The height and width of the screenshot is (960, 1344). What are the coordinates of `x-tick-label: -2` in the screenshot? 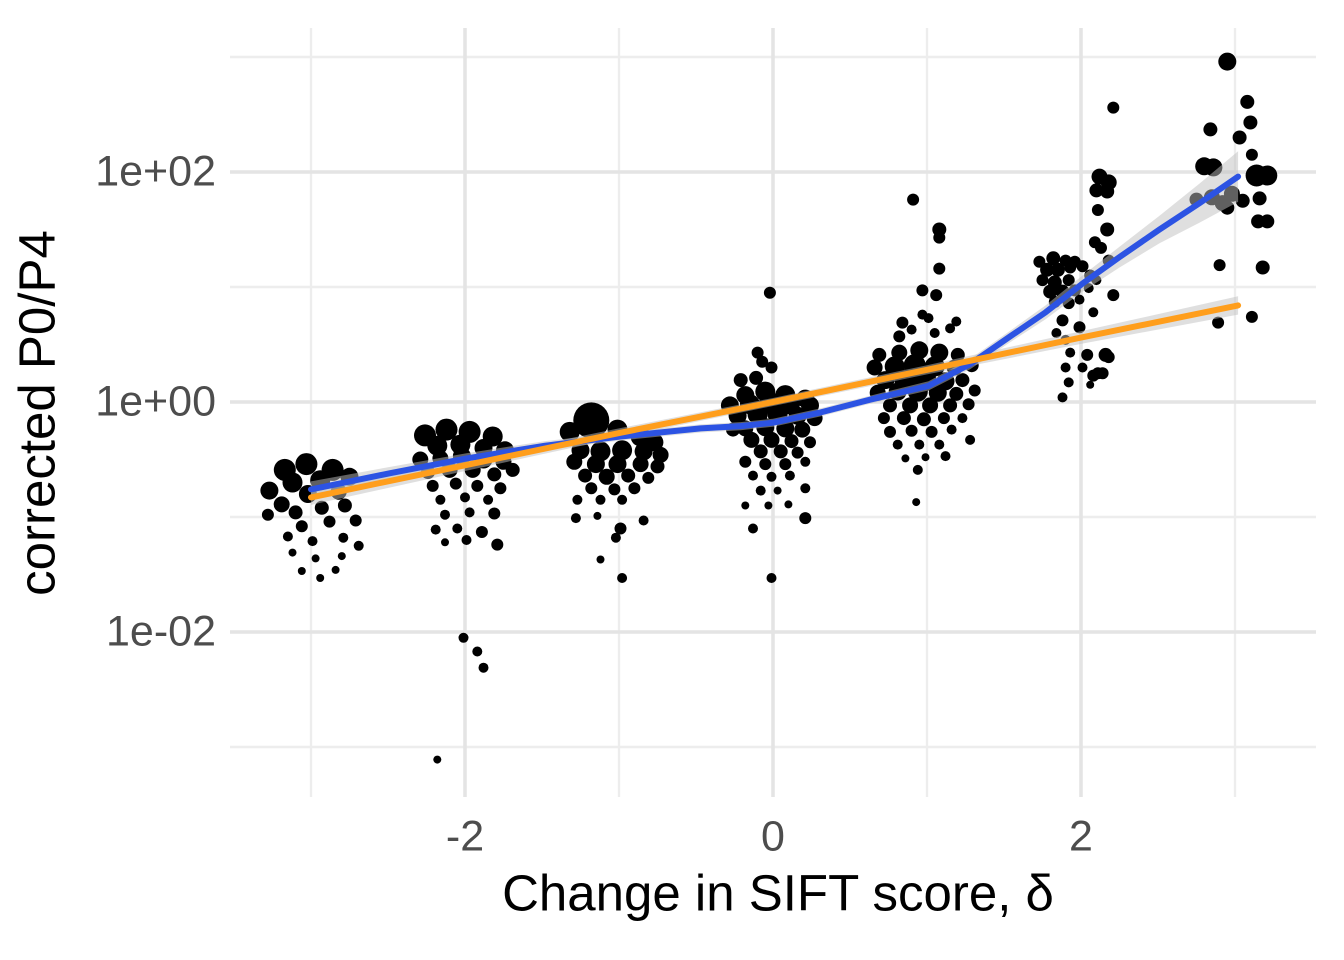 It's located at (465, 836).